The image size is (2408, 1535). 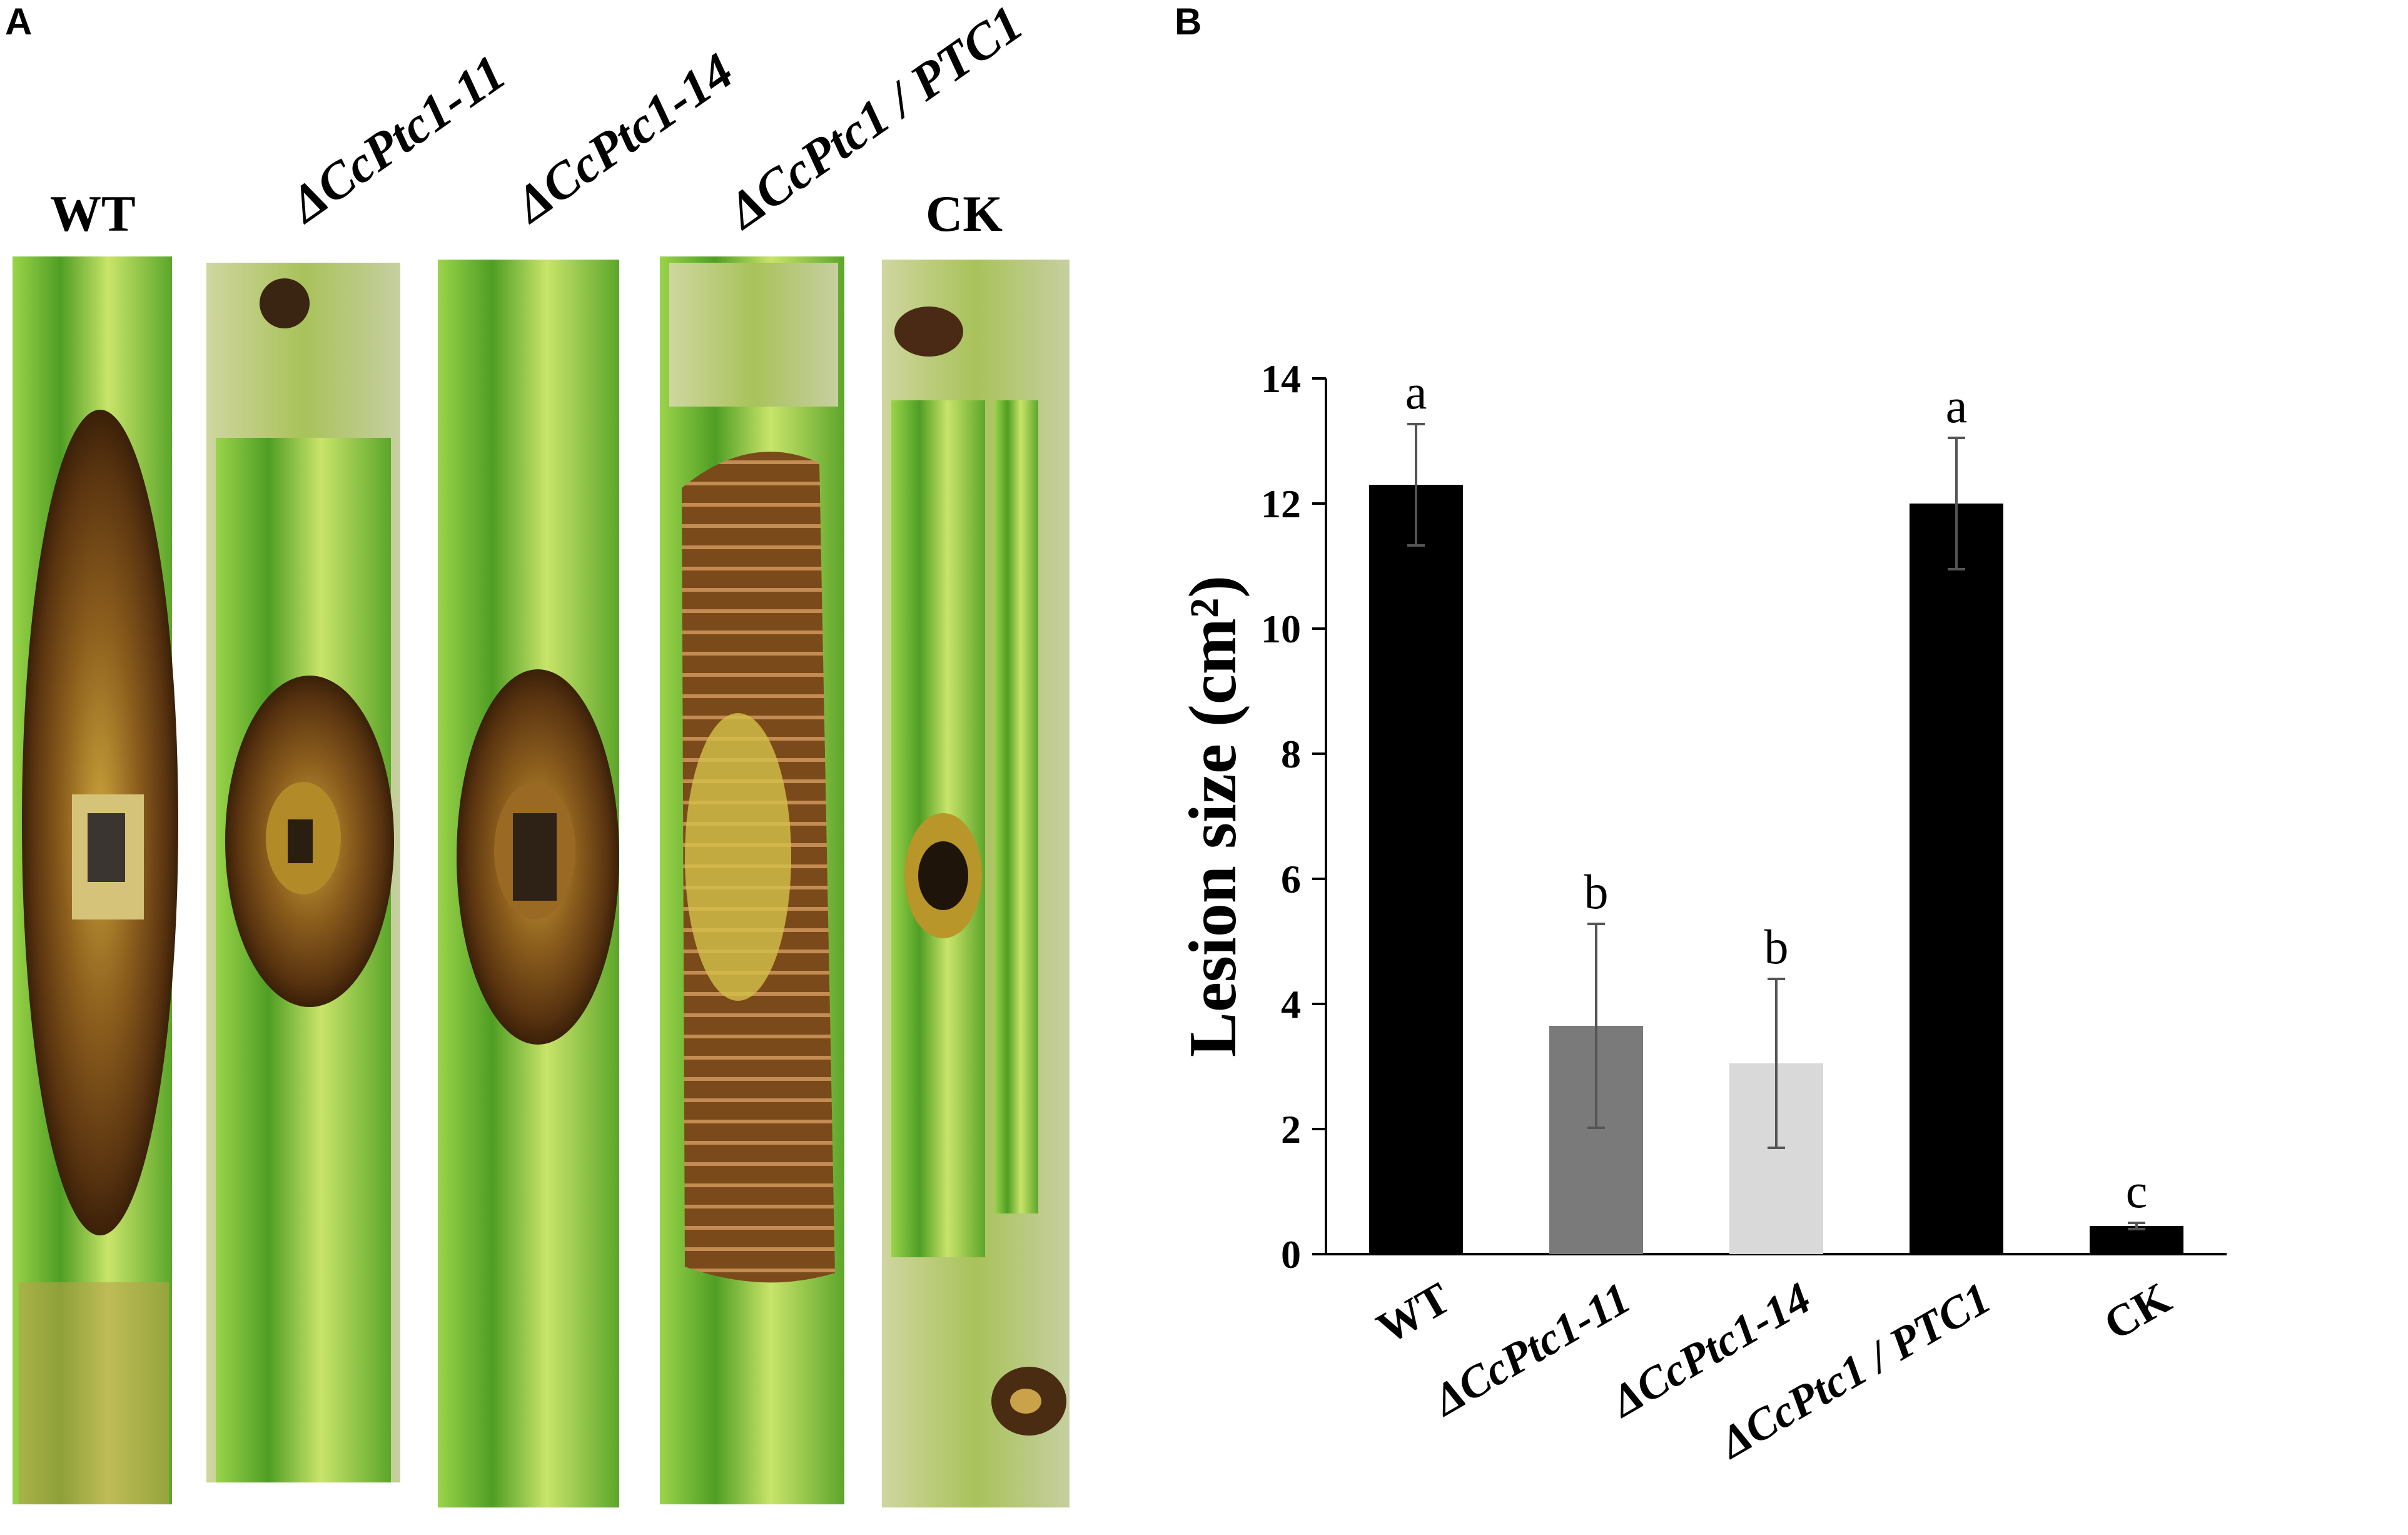 I want to click on y-tick-label: 4, so click(x=1291, y=1004).